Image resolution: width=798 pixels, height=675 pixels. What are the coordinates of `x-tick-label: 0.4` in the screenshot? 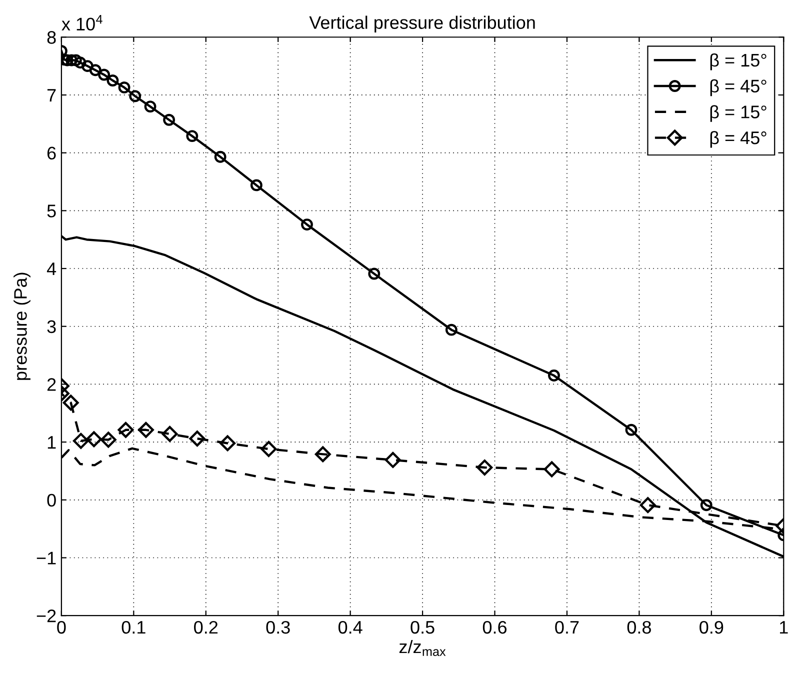 It's located at (350, 627).